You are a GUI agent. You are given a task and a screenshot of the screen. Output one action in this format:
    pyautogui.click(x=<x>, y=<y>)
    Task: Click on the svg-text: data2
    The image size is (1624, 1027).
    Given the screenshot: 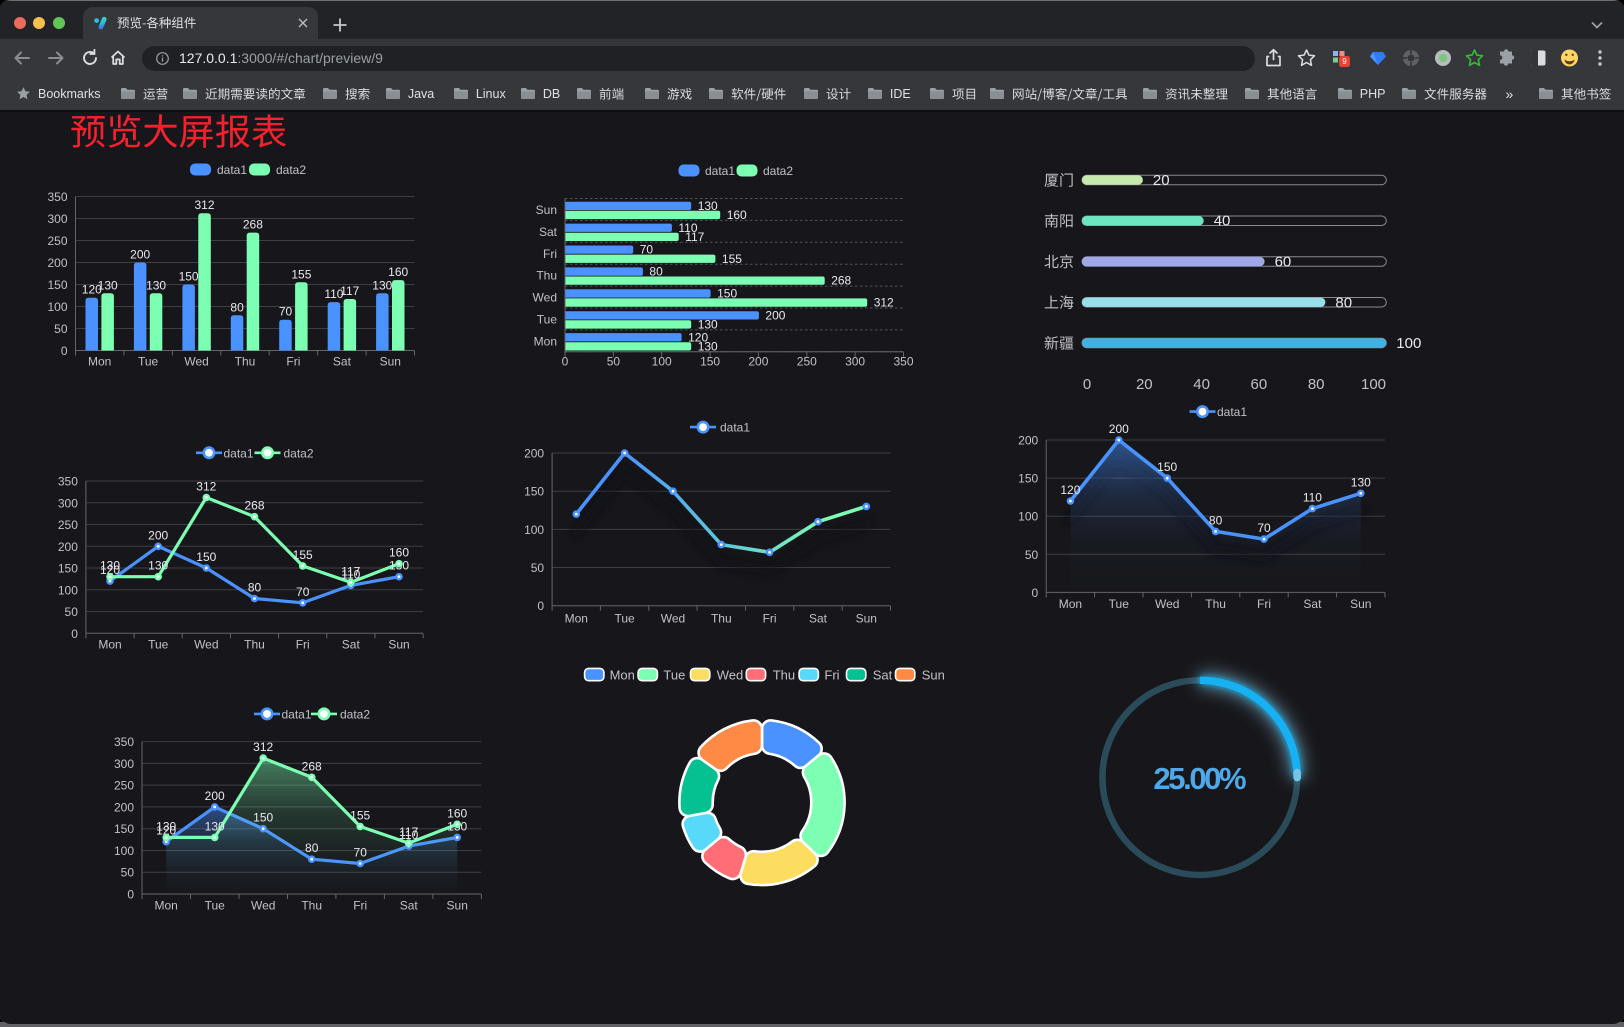 What is the action you would take?
    pyautogui.click(x=291, y=170)
    